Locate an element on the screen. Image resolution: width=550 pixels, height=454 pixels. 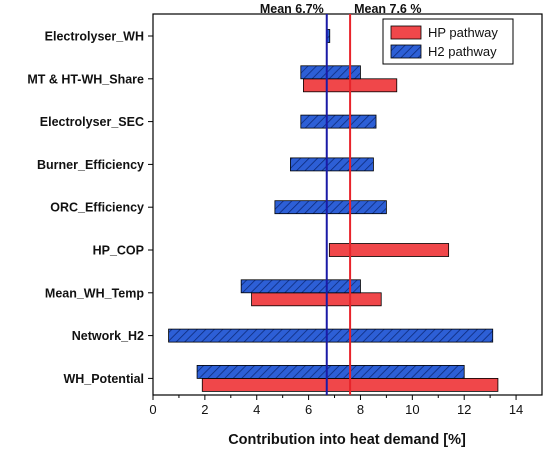
x-tick-label: 4 is located at coordinates (256, 409).